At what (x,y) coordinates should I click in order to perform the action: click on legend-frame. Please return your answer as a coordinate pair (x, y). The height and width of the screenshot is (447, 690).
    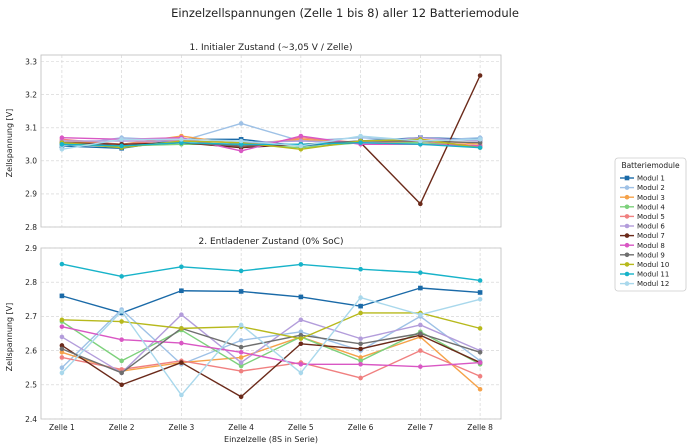
    Looking at the image, I should click on (650, 224).